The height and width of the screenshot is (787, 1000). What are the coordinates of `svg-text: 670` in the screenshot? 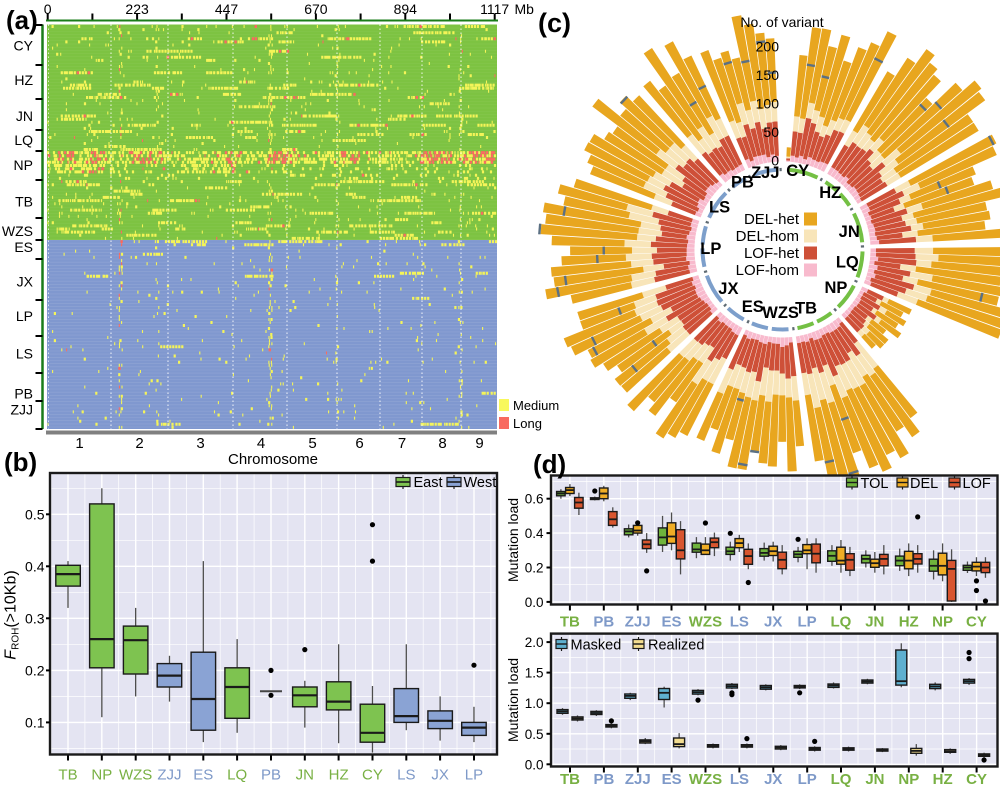 It's located at (316, 9).